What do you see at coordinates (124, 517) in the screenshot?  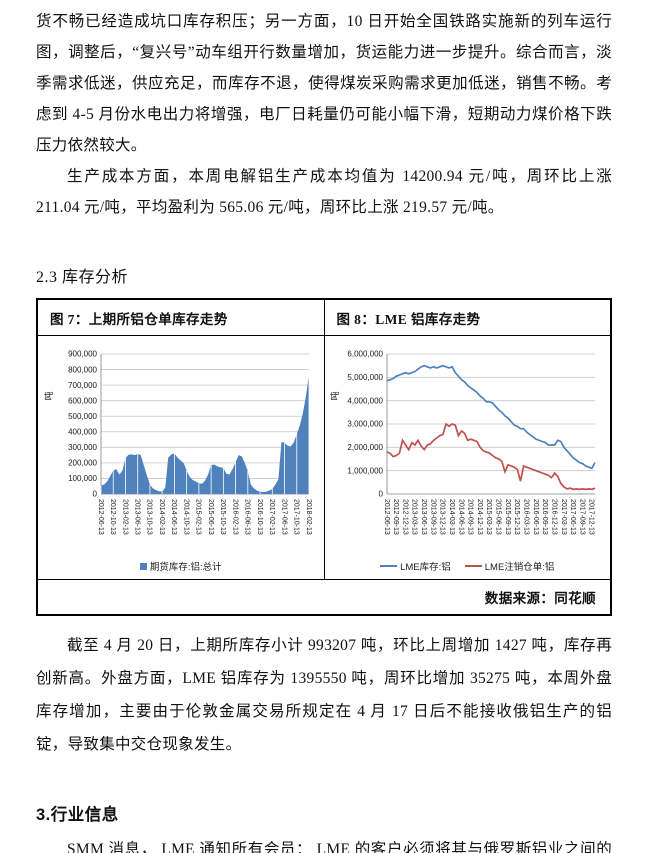 I see `svg-text: 2013-02-13` at bounding box center [124, 517].